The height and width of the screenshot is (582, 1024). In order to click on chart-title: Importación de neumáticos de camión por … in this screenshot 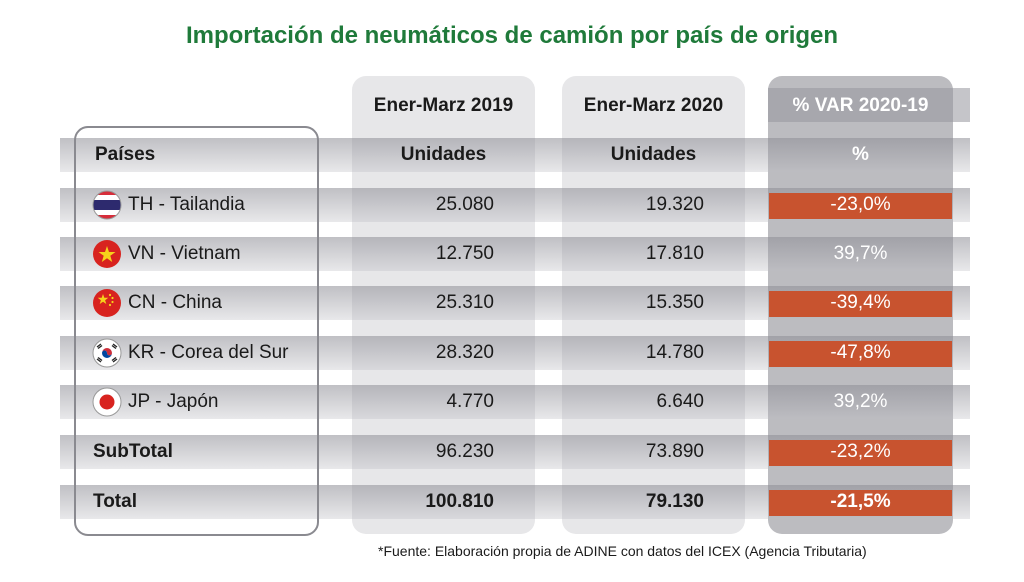, I will do `click(512, 35)`.